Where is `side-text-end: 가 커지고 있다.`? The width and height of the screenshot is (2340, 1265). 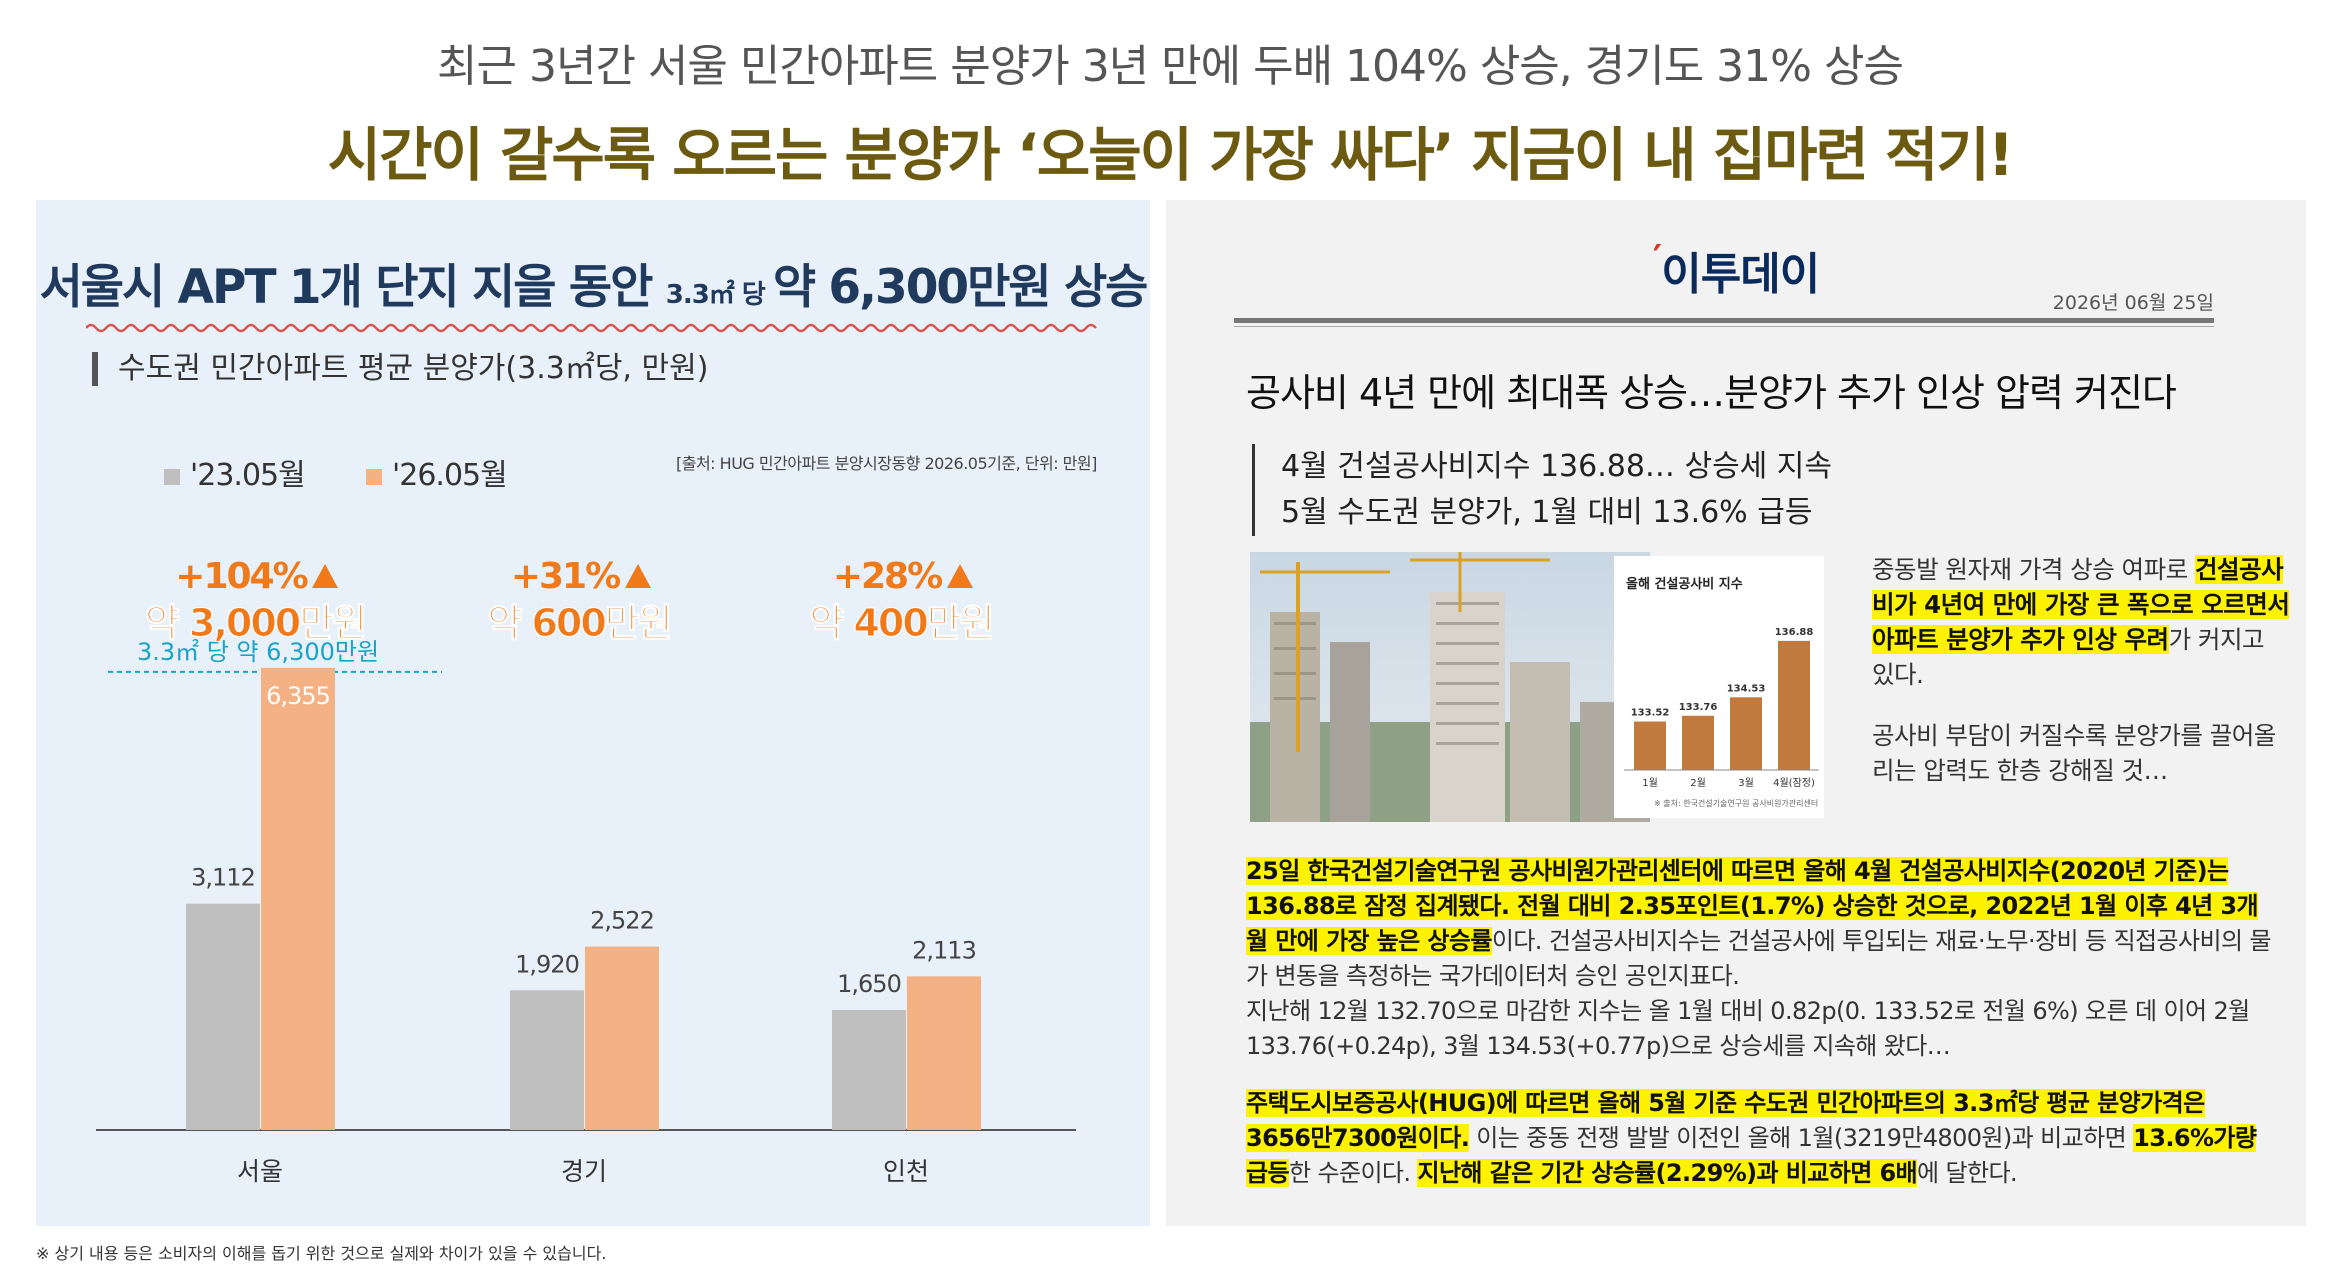
side-text-end: 가 커지고 있다. is located at coordinates (2068, 657).